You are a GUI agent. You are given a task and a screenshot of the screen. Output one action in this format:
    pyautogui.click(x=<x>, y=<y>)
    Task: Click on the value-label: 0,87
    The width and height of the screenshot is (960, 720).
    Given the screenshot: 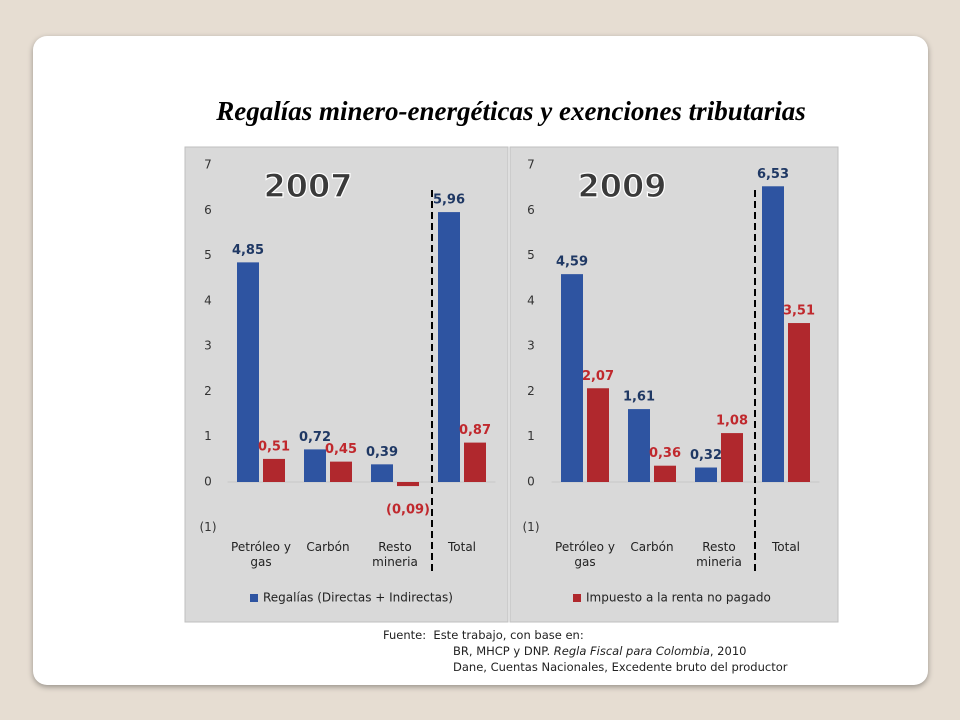 What is the action you would take?
    pyautogui.click(x=475, y=430)
    